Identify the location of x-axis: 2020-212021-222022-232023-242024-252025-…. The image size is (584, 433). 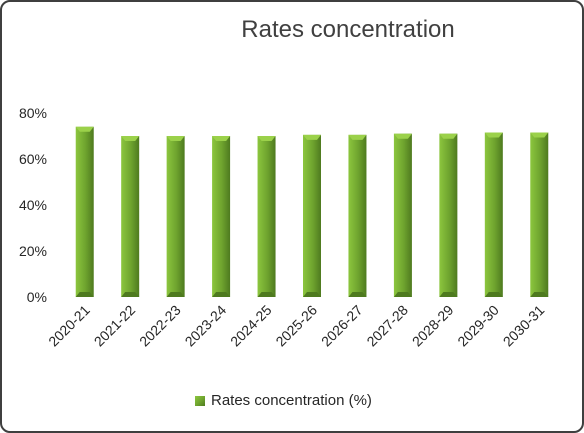
(296, 326).